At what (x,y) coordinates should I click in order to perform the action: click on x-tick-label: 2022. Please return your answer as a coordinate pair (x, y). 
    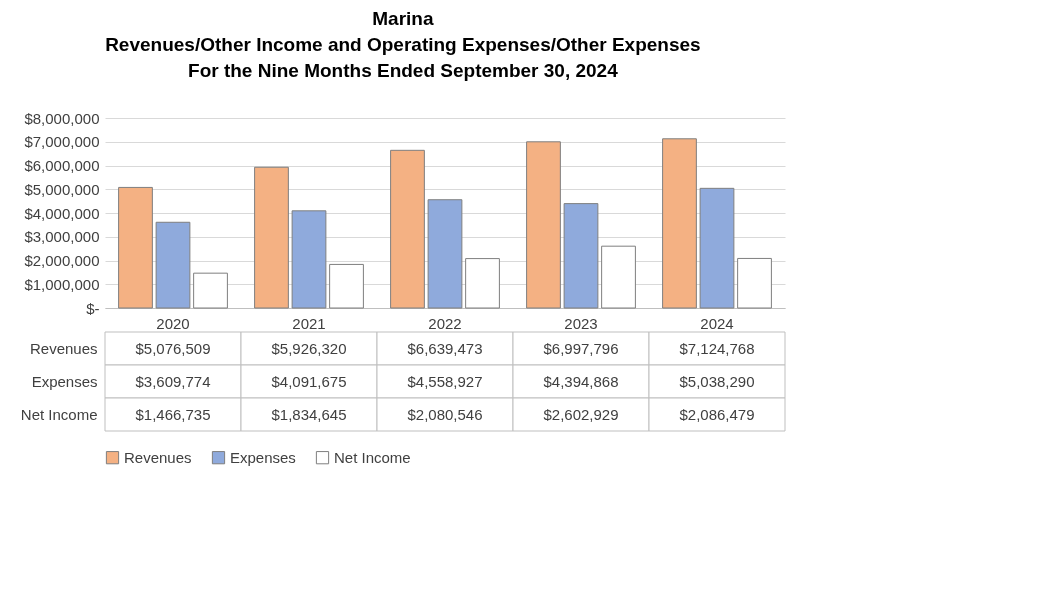
    Looking at the image, I should click on (445, 323).